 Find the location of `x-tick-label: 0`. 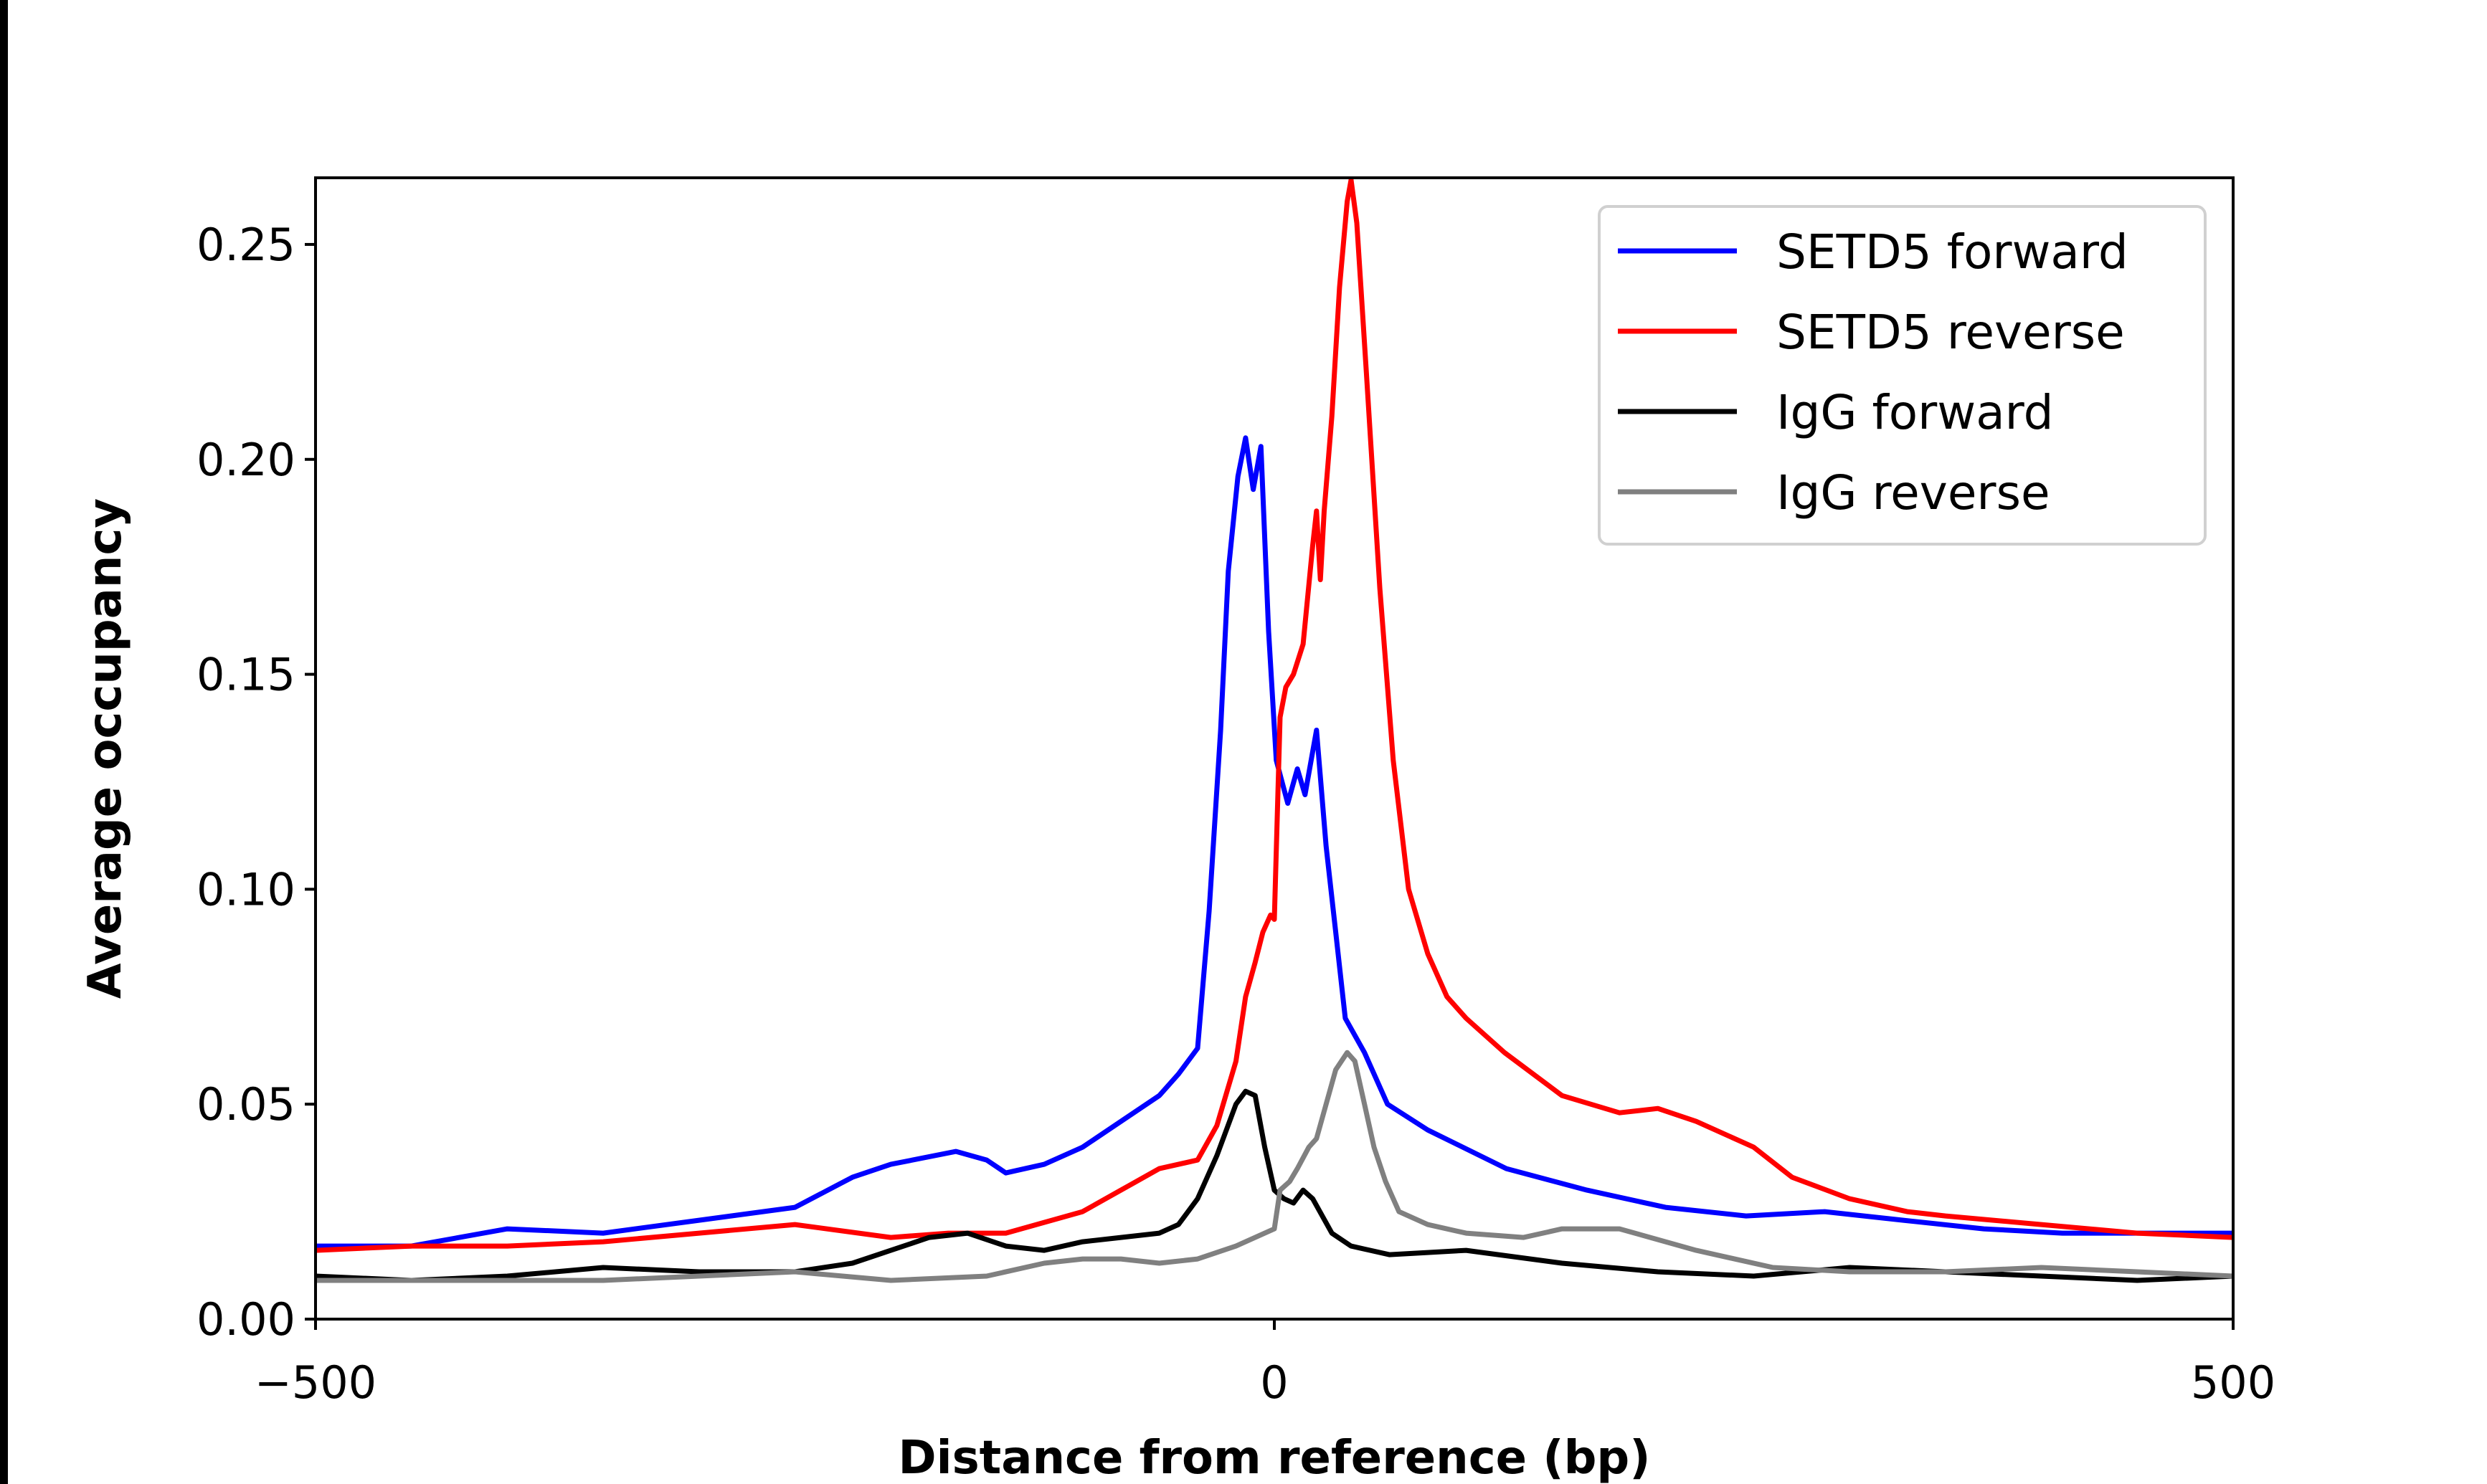

x-tick-label: 0 is located at coordinates (1274, 1383).